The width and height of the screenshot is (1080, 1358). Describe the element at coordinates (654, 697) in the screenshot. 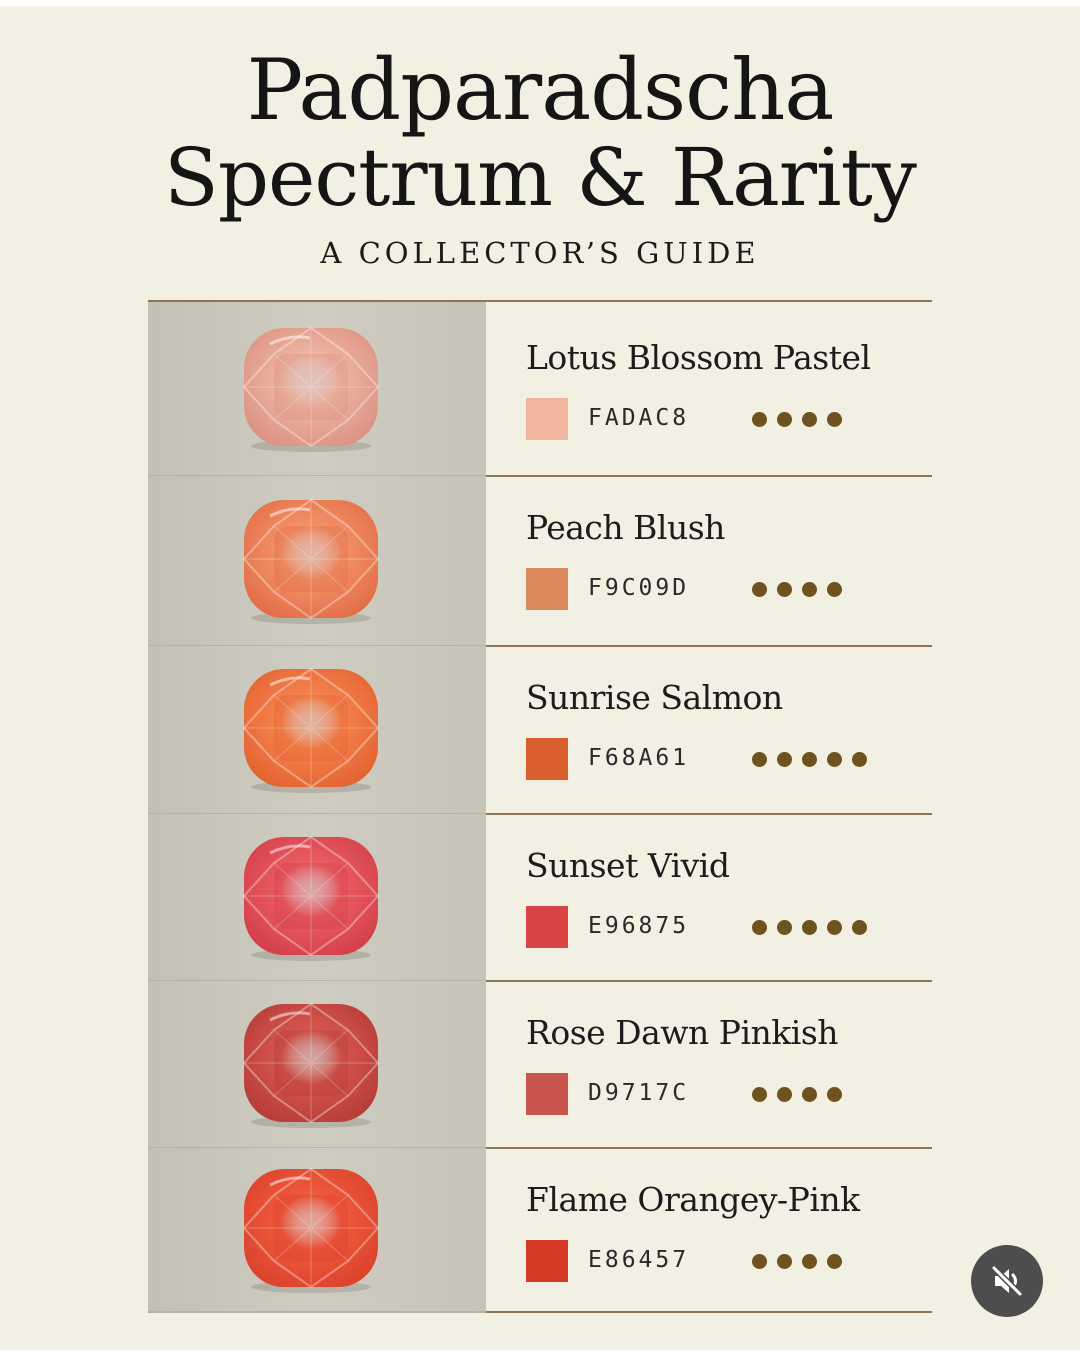

I see `shade-name: Sunrise Salmon` at that location.